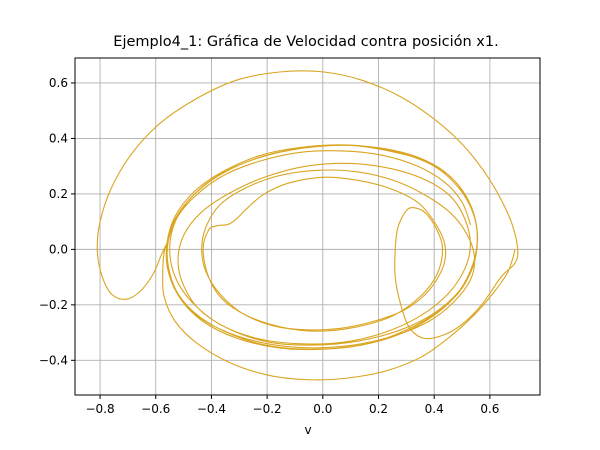 The width and height of the screenshot is (600, 450). What do you see at coordinates (58, 194) in the screenshot?
I see `y-tick-label: 0.2` at bounding box center [58, 194].